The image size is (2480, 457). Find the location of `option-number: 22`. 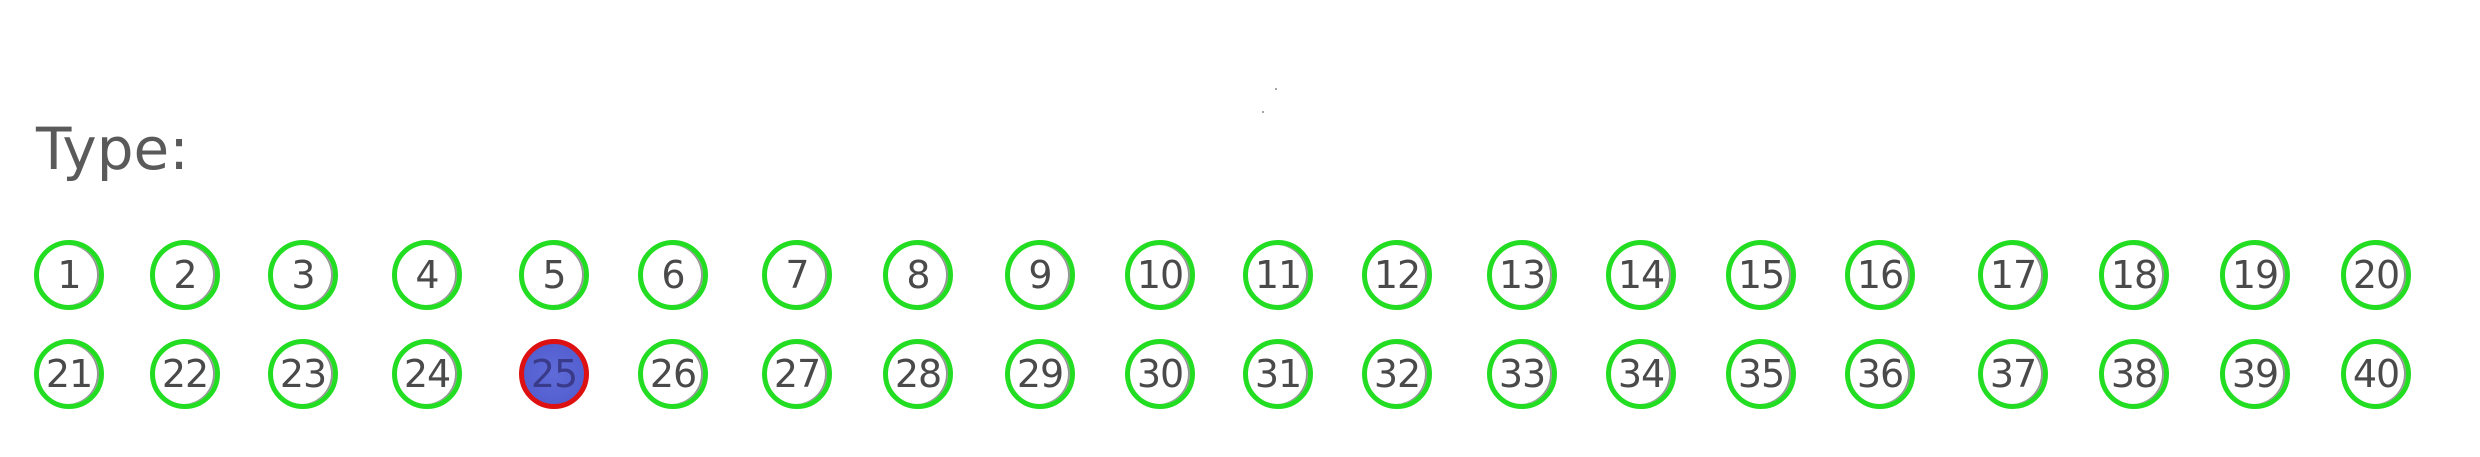

option-number: 22 is located at coordinates (185, 374).